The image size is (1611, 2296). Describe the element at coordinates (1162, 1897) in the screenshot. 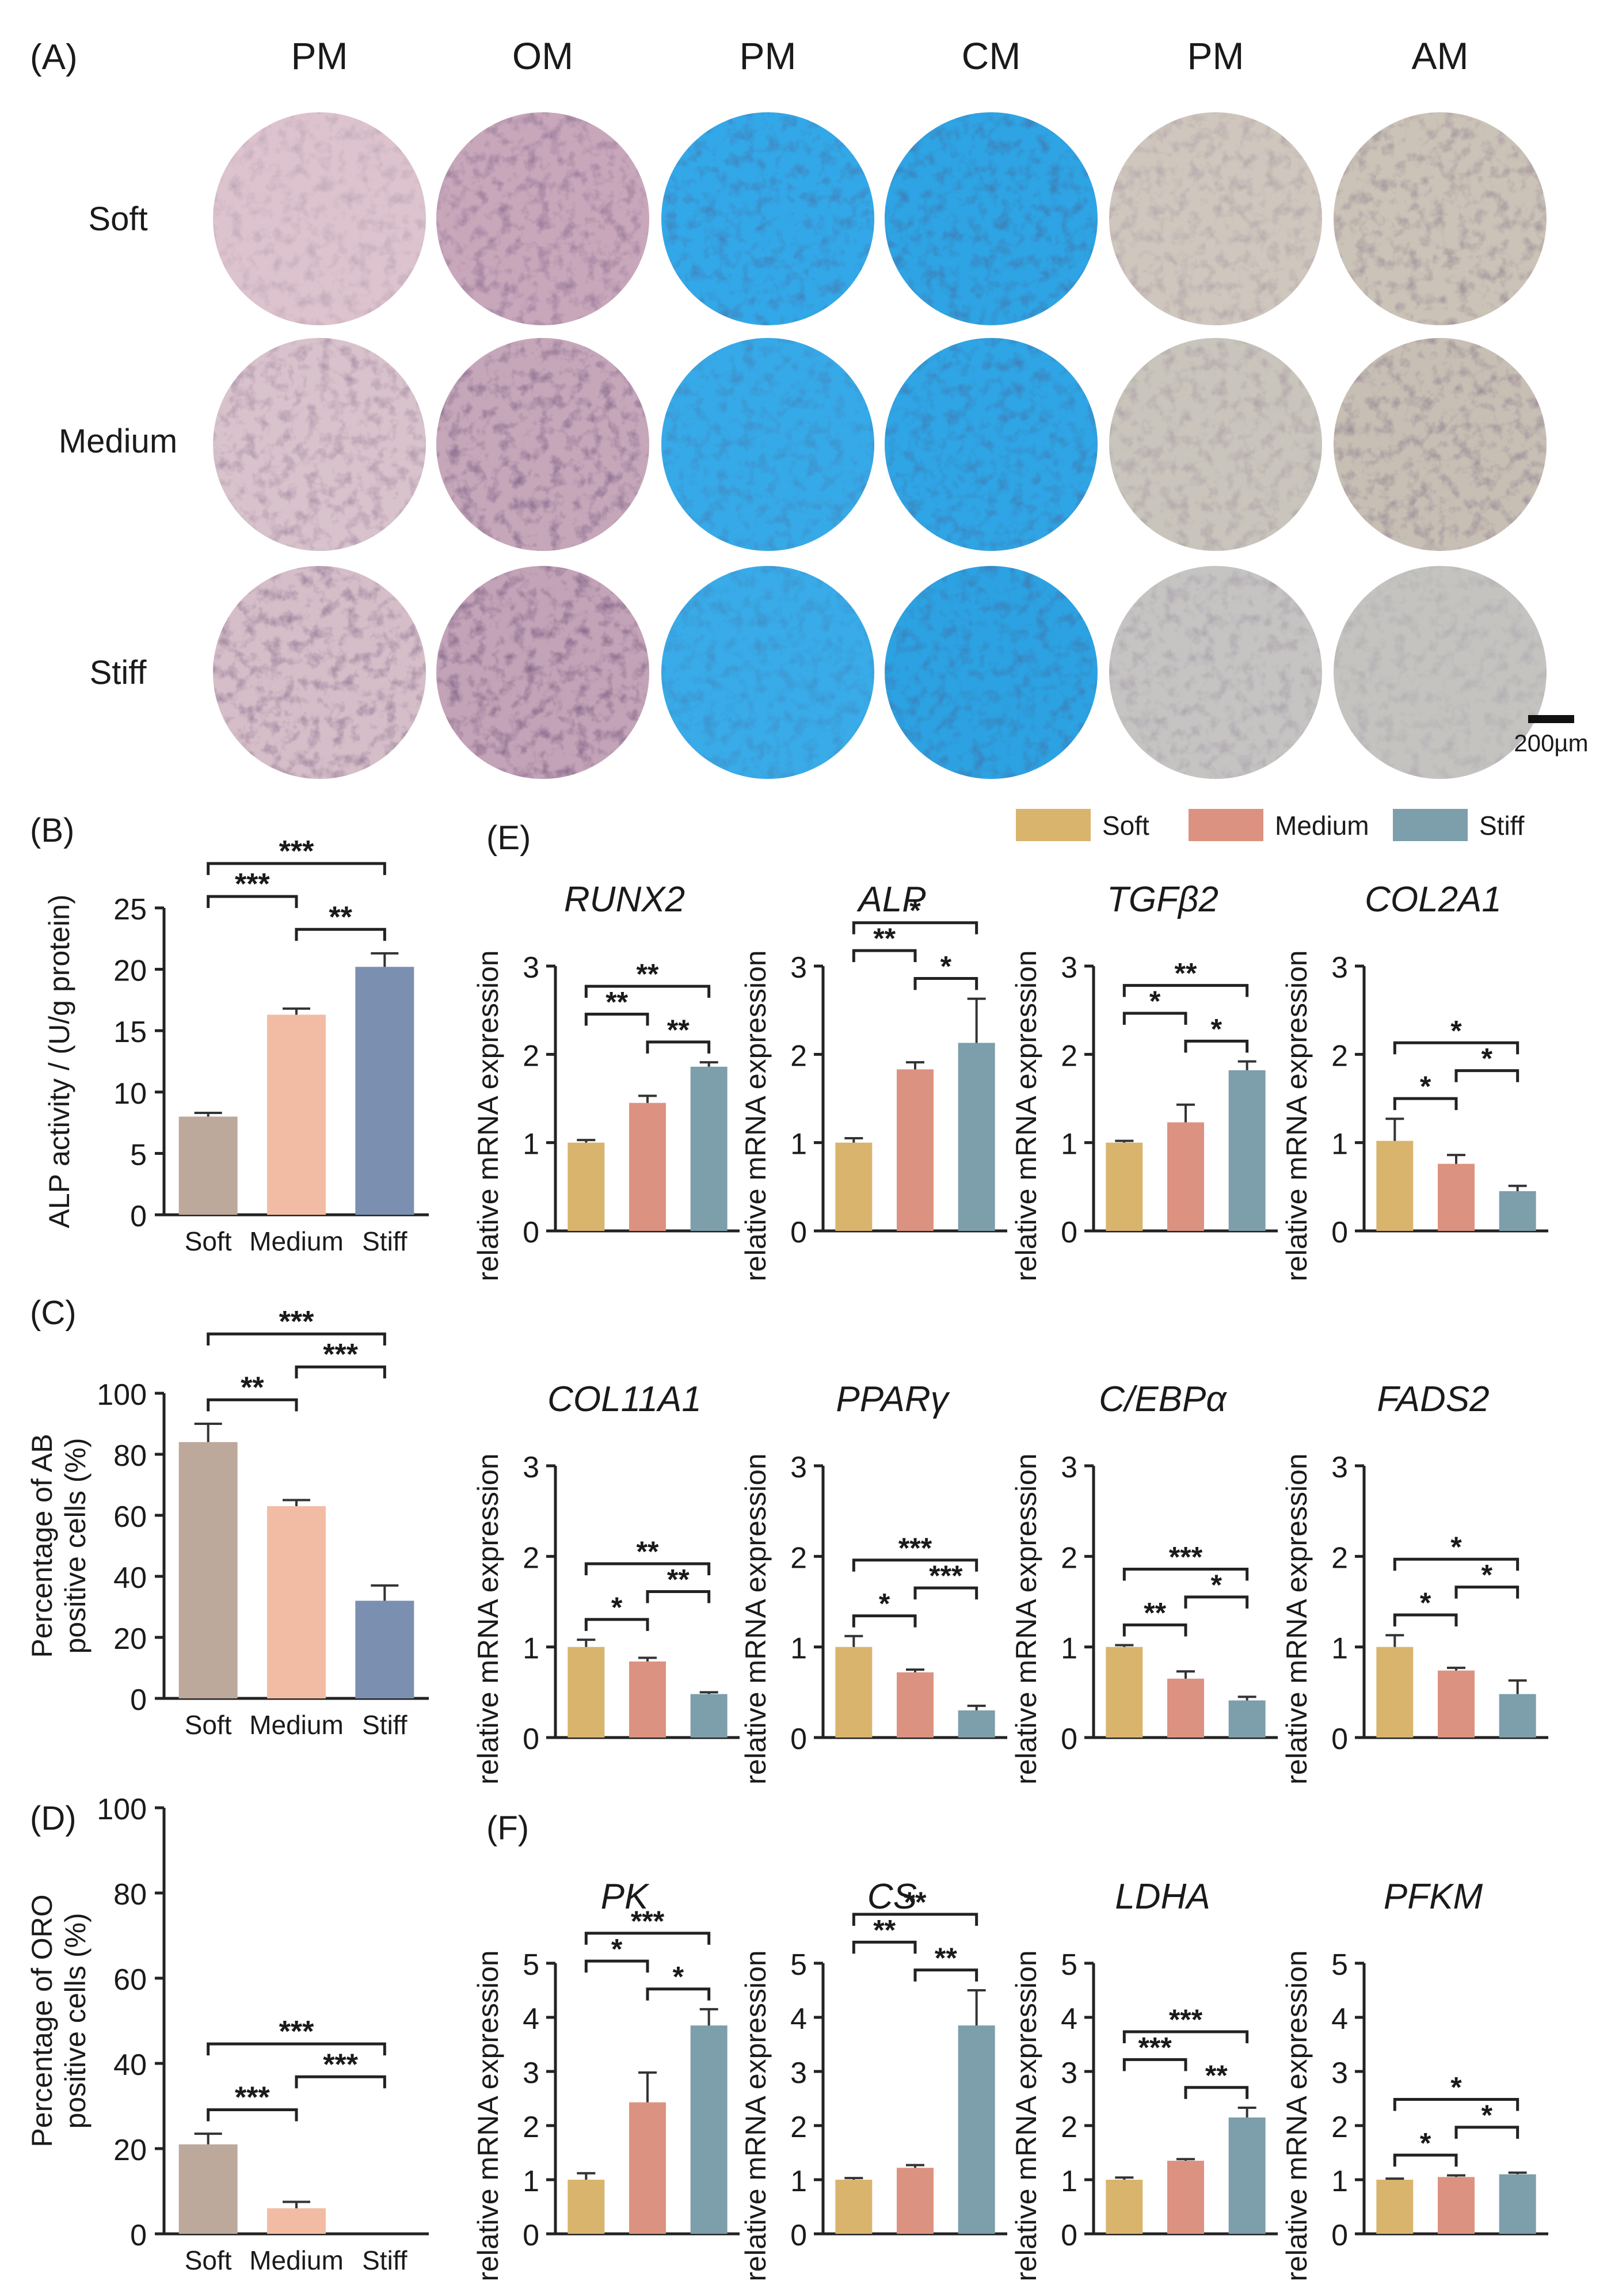

I see `gene-title: LDHA` at that location.